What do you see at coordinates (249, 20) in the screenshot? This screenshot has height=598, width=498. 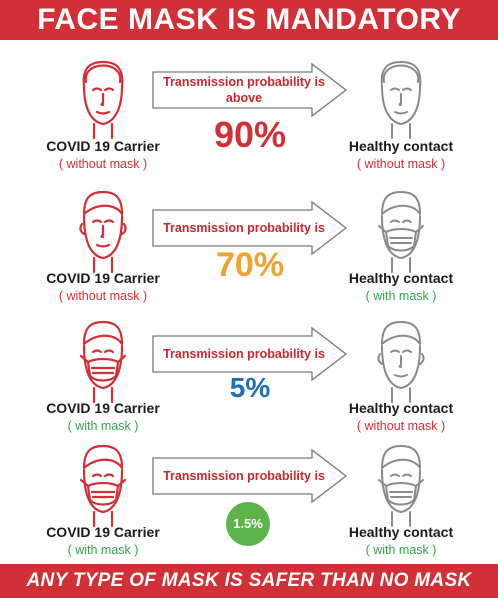 I see `title-banner: FACE MASK IS MANDATORY` at bounding box center [249, 20].